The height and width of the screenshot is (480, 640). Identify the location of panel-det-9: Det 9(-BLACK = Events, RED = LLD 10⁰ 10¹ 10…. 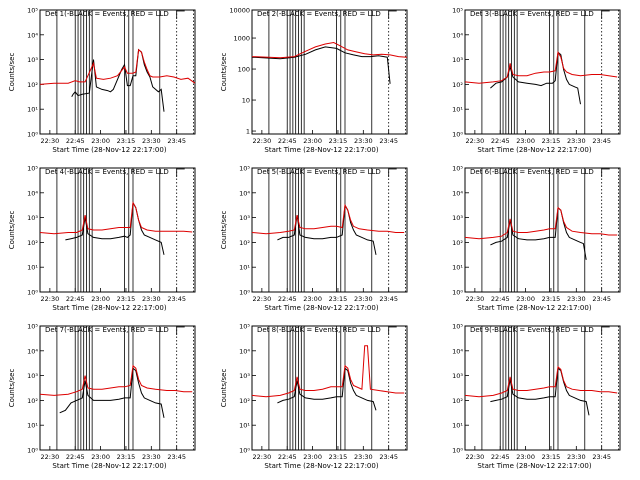
(536, 396).